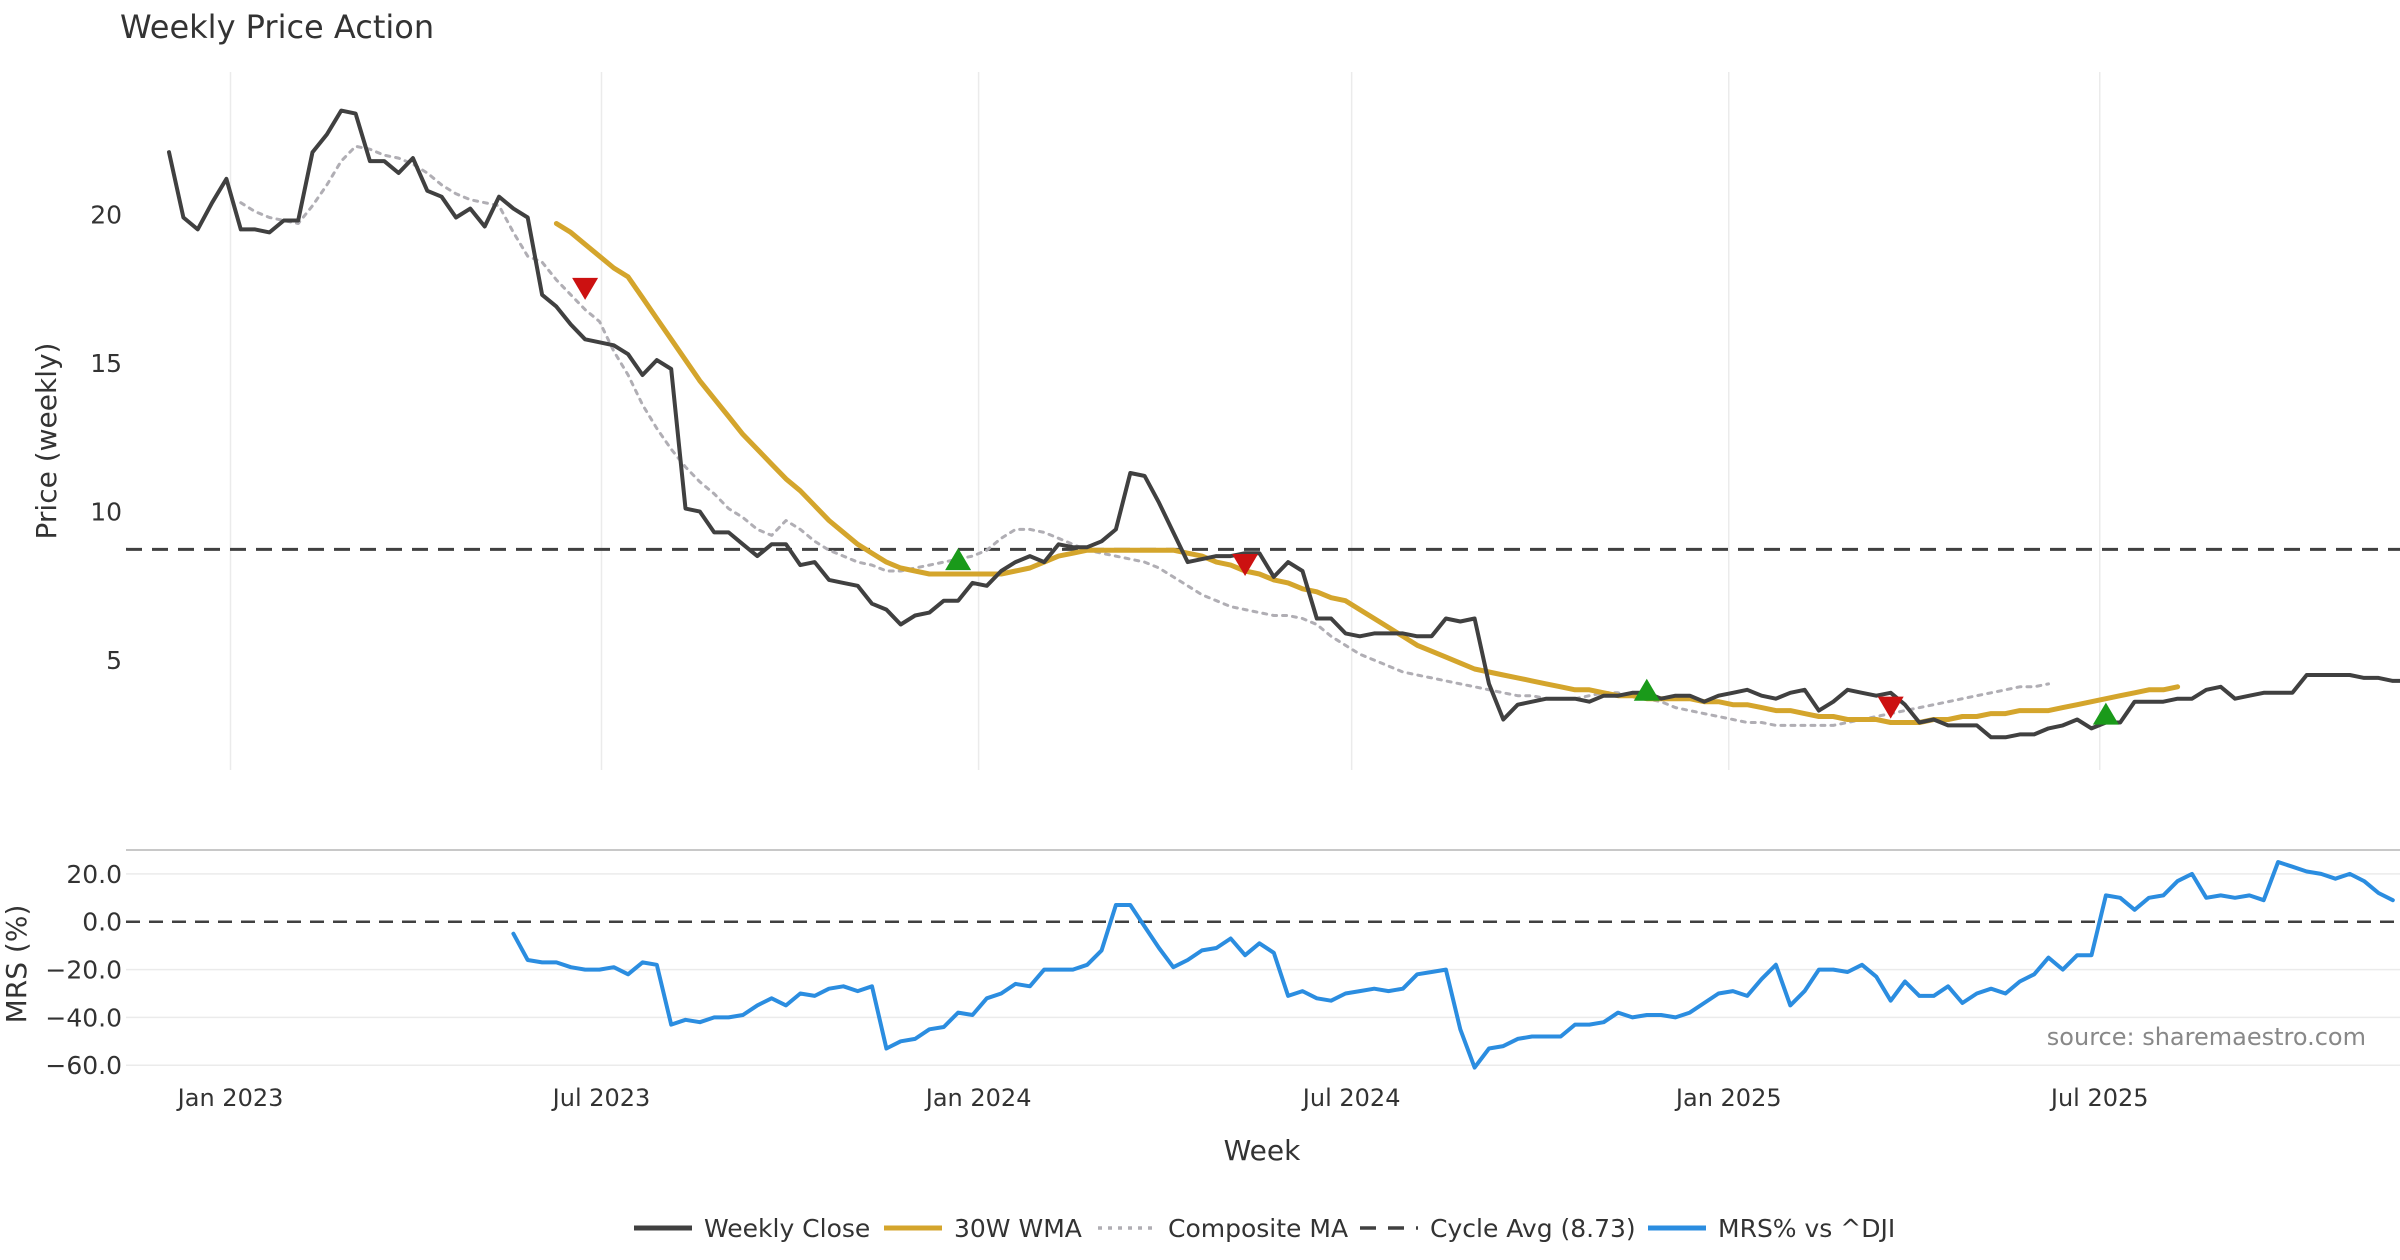 This screenshot has width=2400, height=1260. Describe the element at coordinates (1258, 1228) in the screenshot. I see `legend-label: Composite MA` at that location.